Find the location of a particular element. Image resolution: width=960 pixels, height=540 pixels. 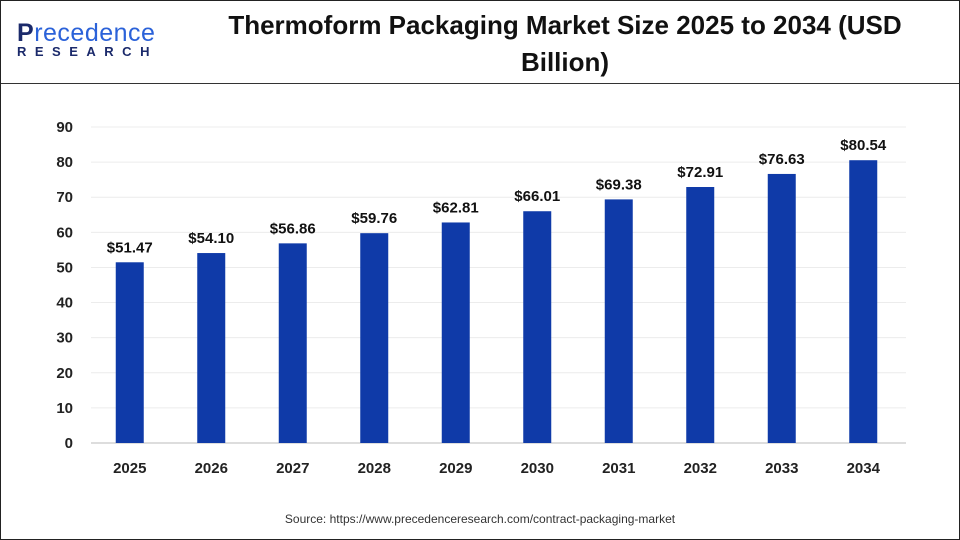

data-label: $72.91 is located at coordinates (700, 172).